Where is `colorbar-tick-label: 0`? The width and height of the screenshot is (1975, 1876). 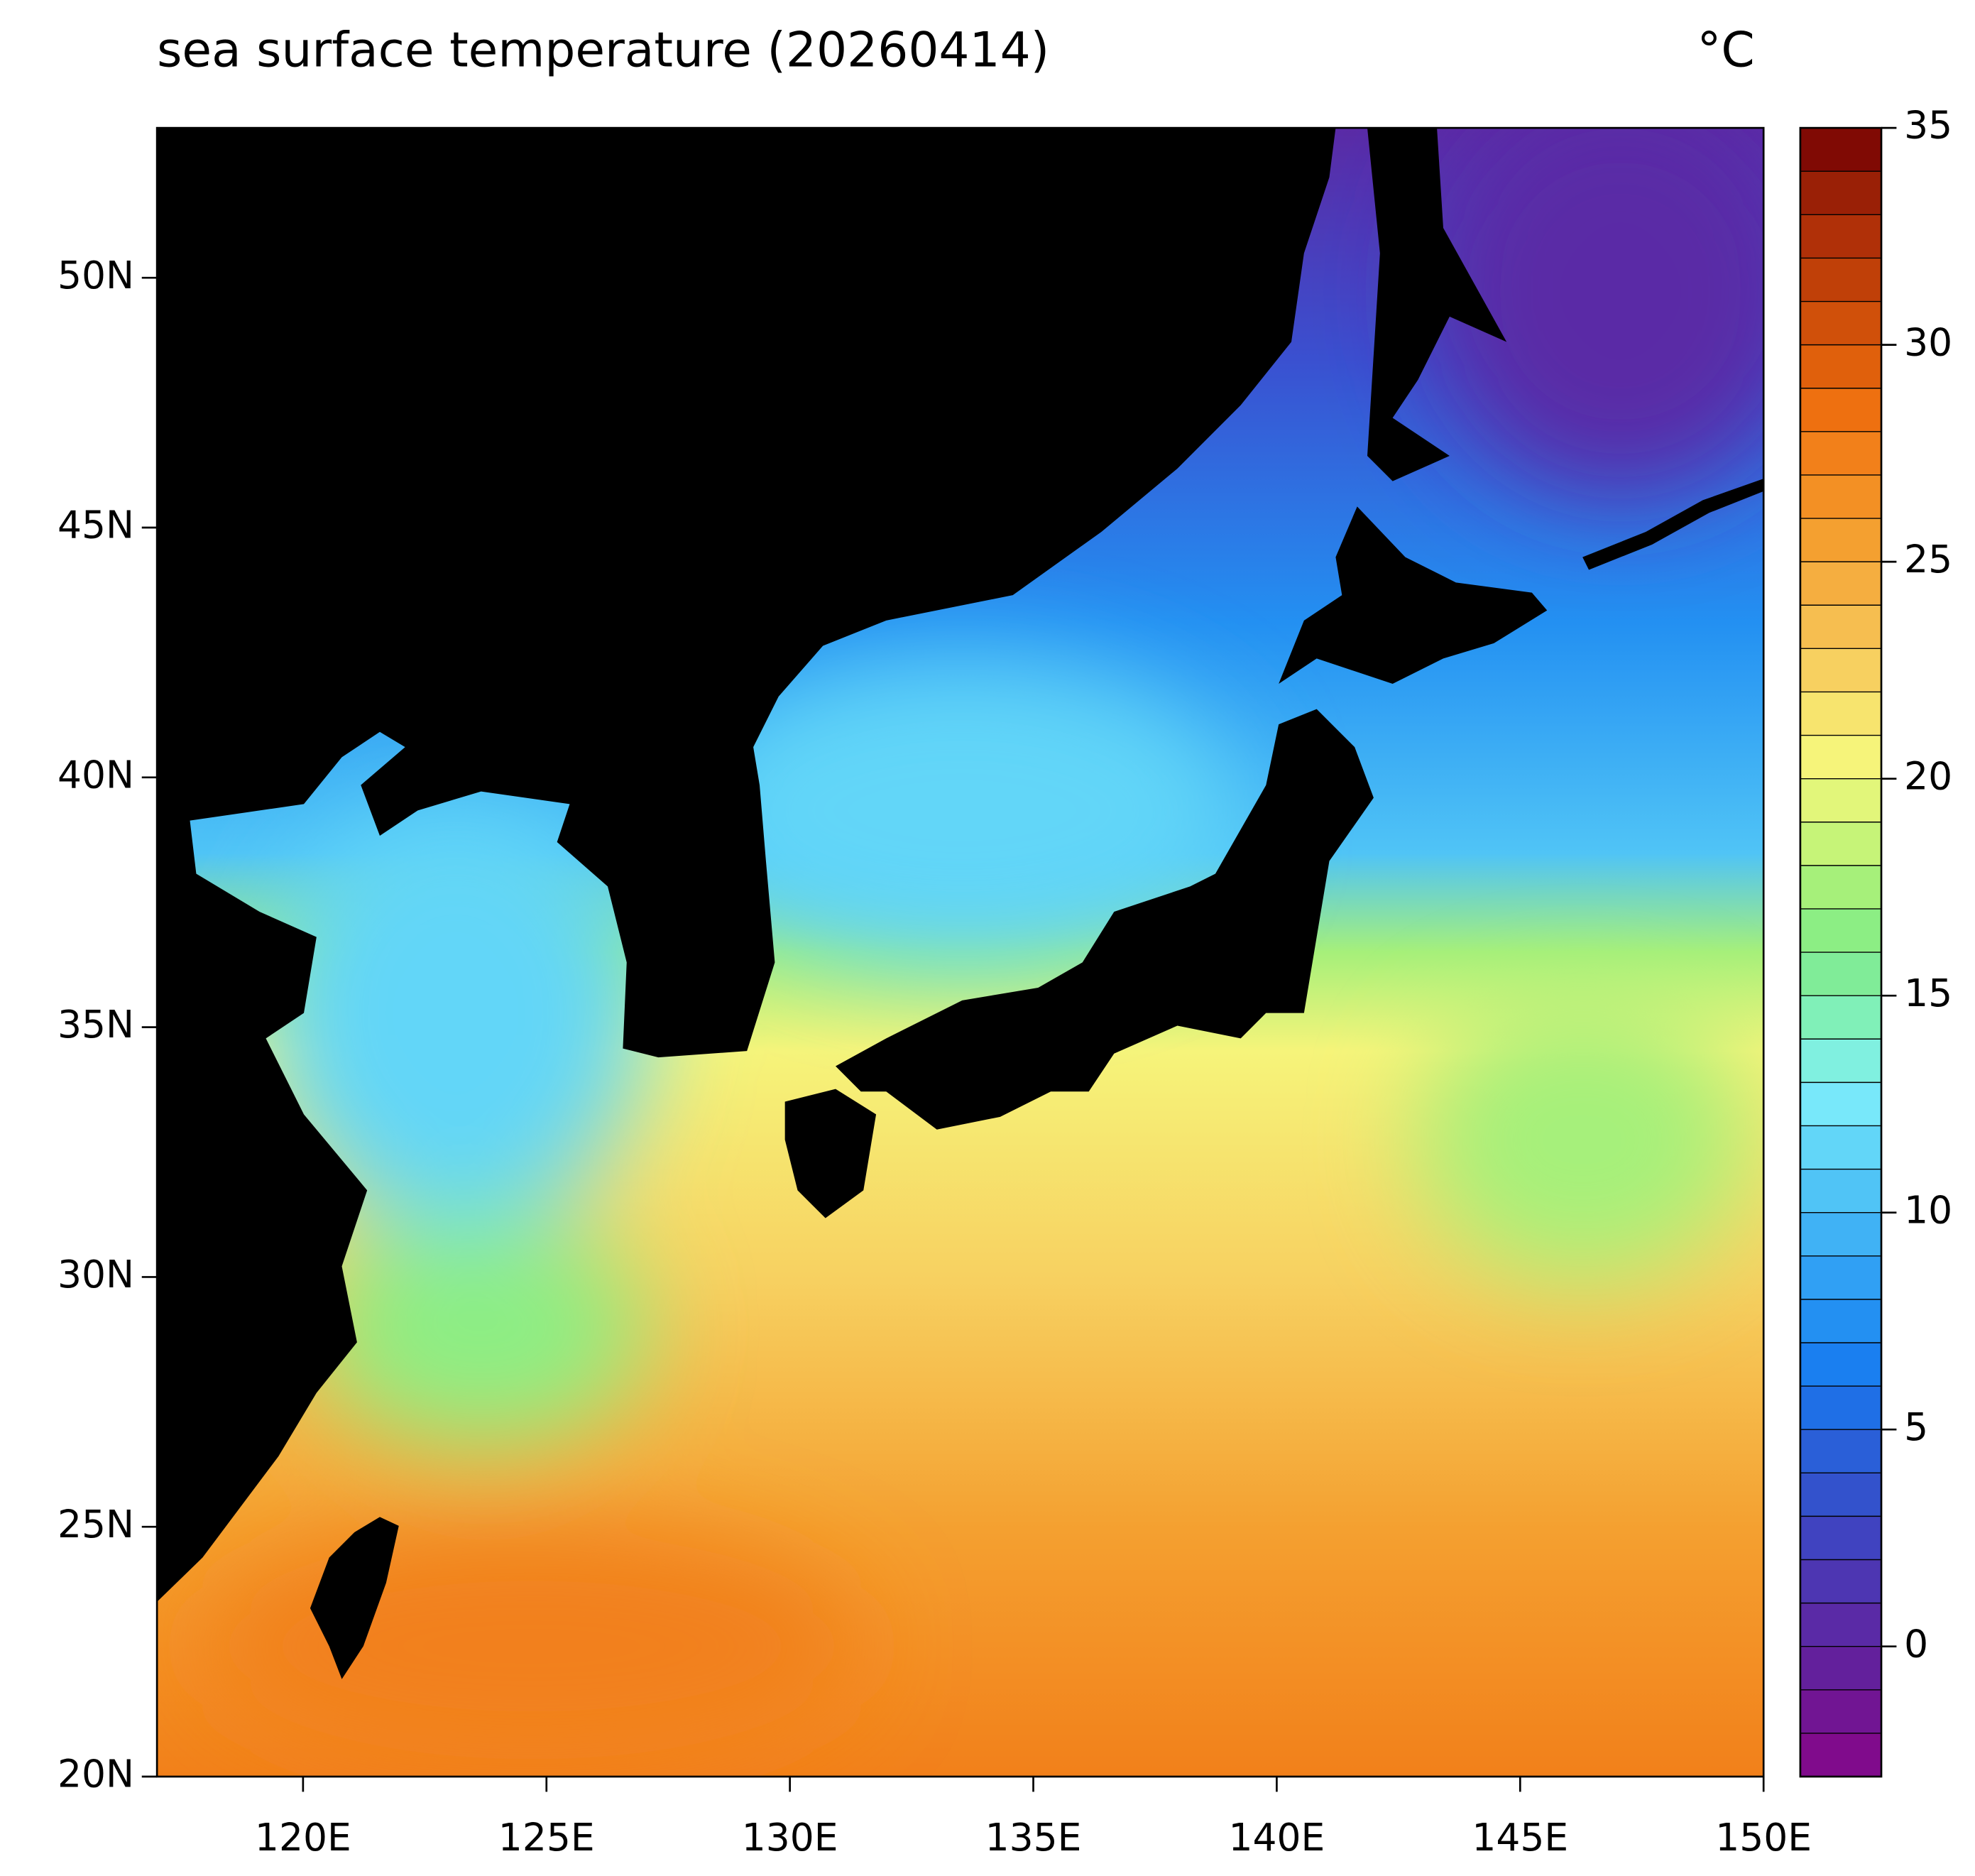 colorbar-tick-label: 0 is located at coordinates (1916, 1643).